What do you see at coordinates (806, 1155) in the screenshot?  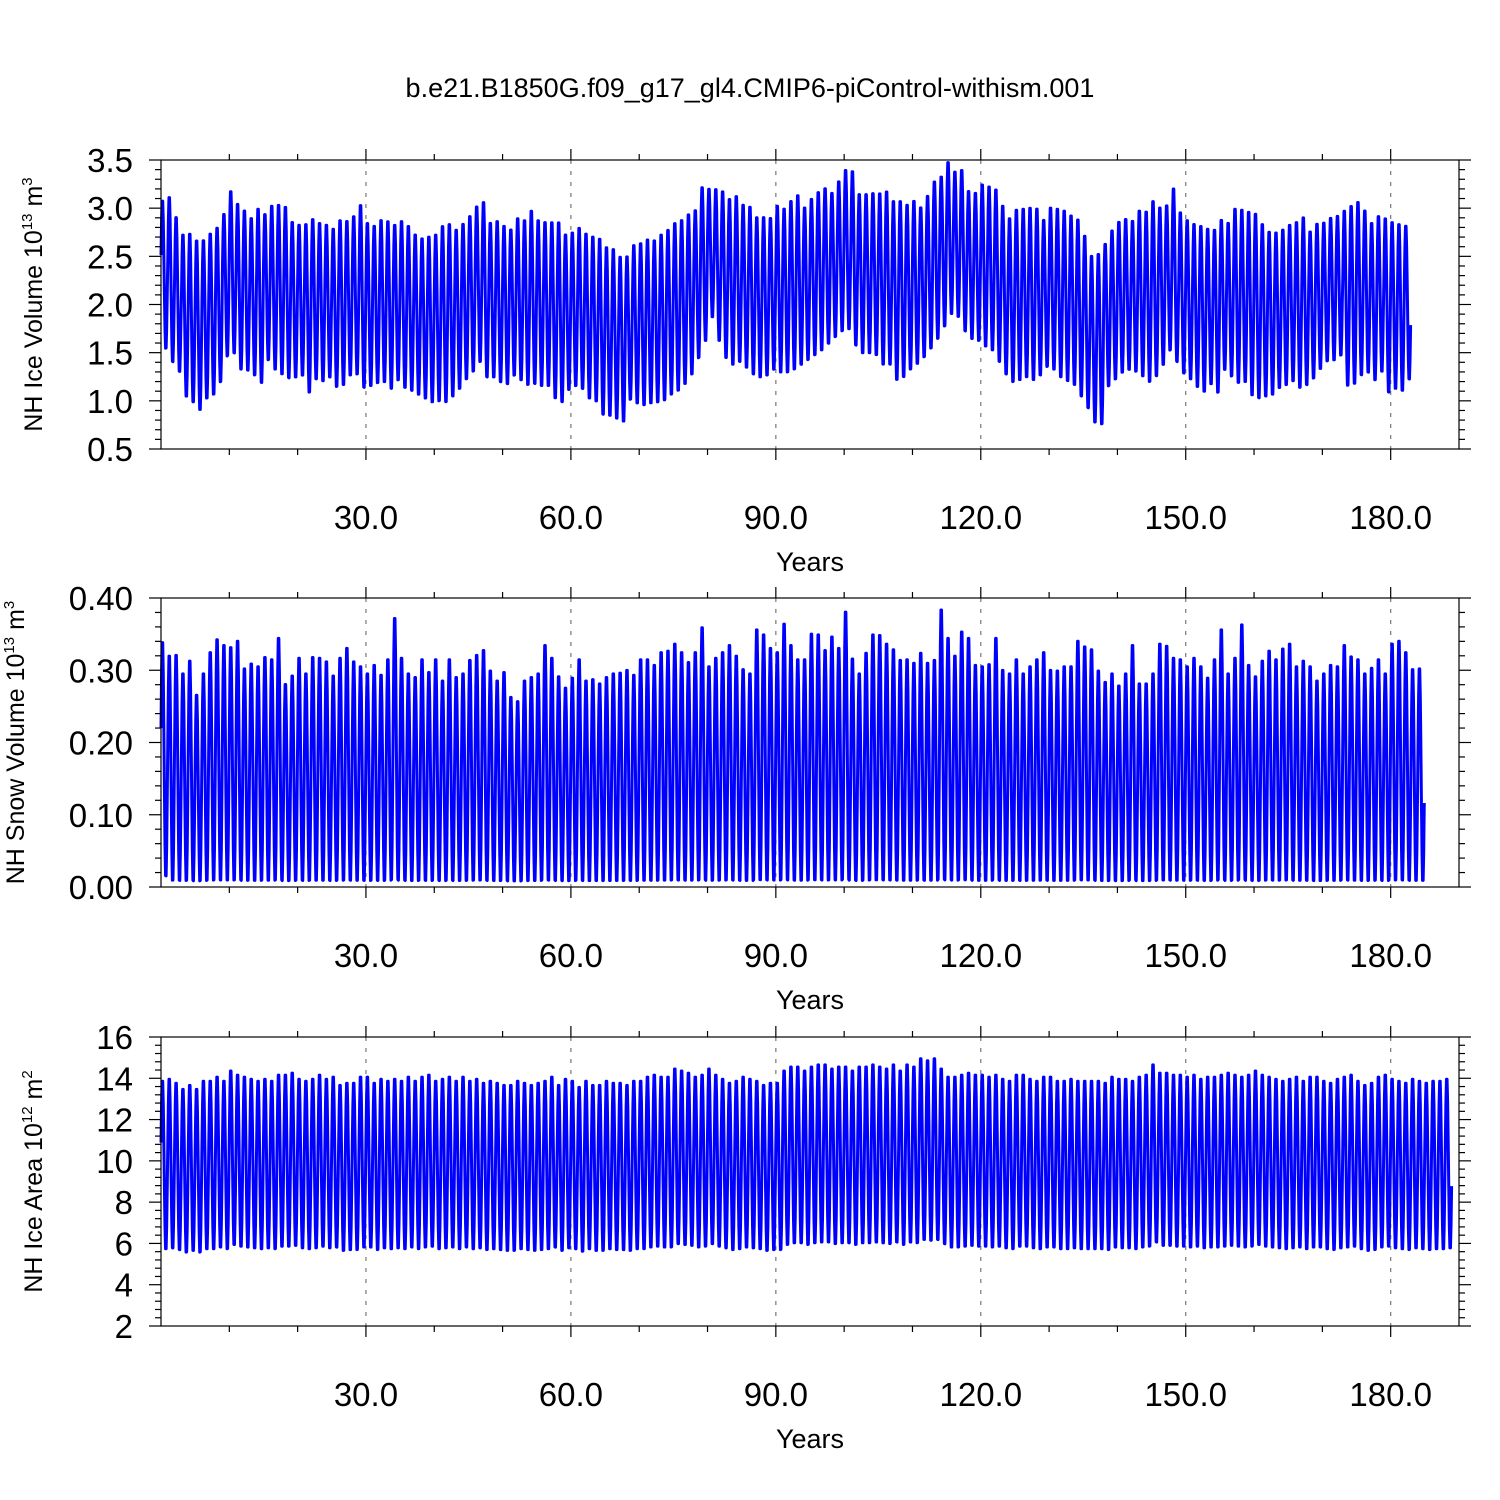 I see `ice-area-series-line` at bounding box center [806, 1155].